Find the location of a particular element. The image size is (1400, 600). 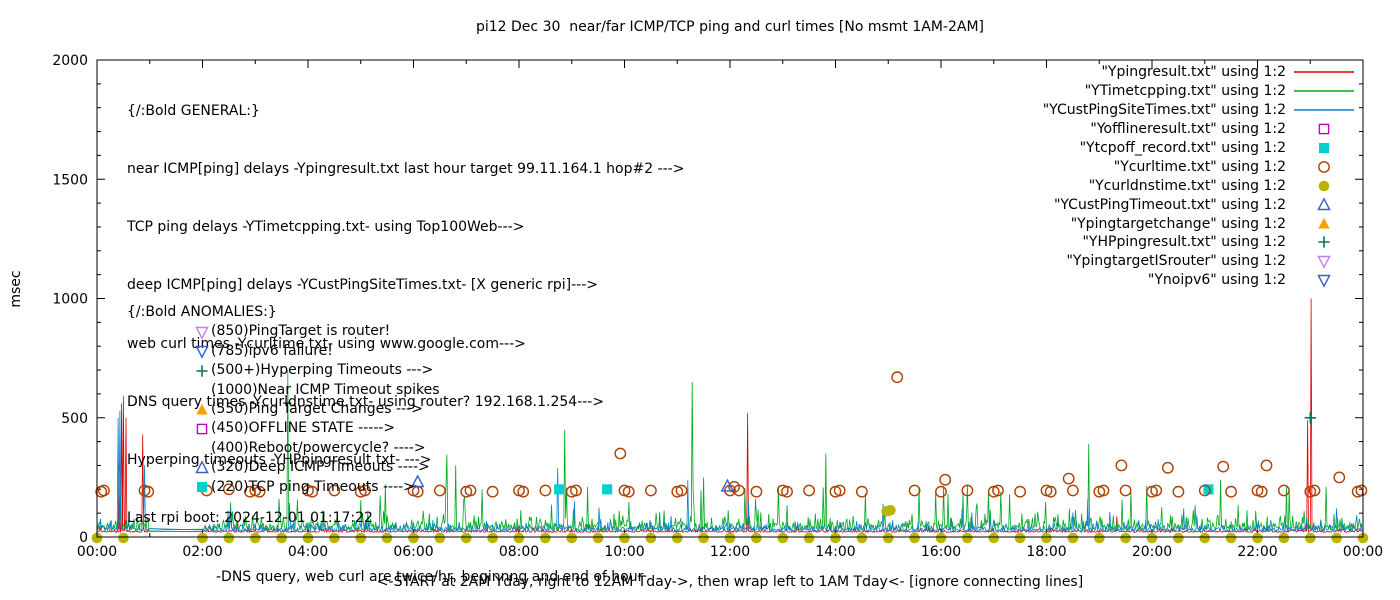

svg-text: 16:00 is located at coordinates (941, 552).